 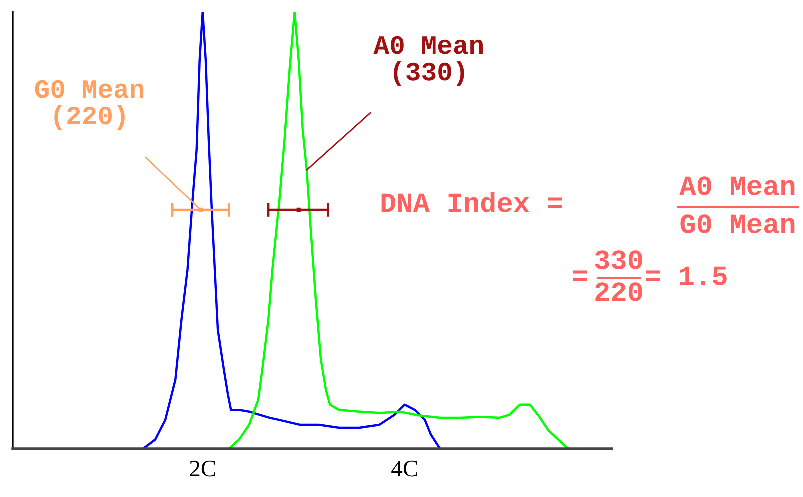 I want to click on annotation: 330, so click(x=618, y=260).